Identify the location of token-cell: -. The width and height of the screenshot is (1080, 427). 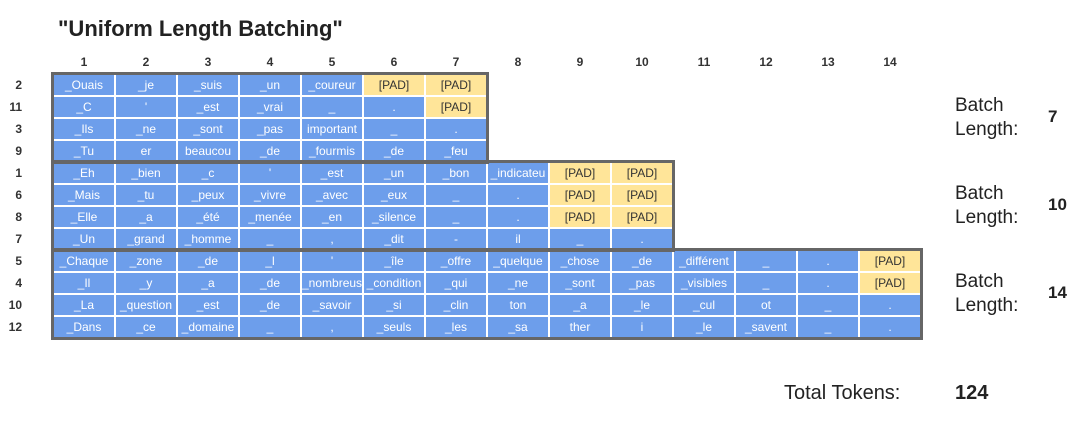
(456, 239).